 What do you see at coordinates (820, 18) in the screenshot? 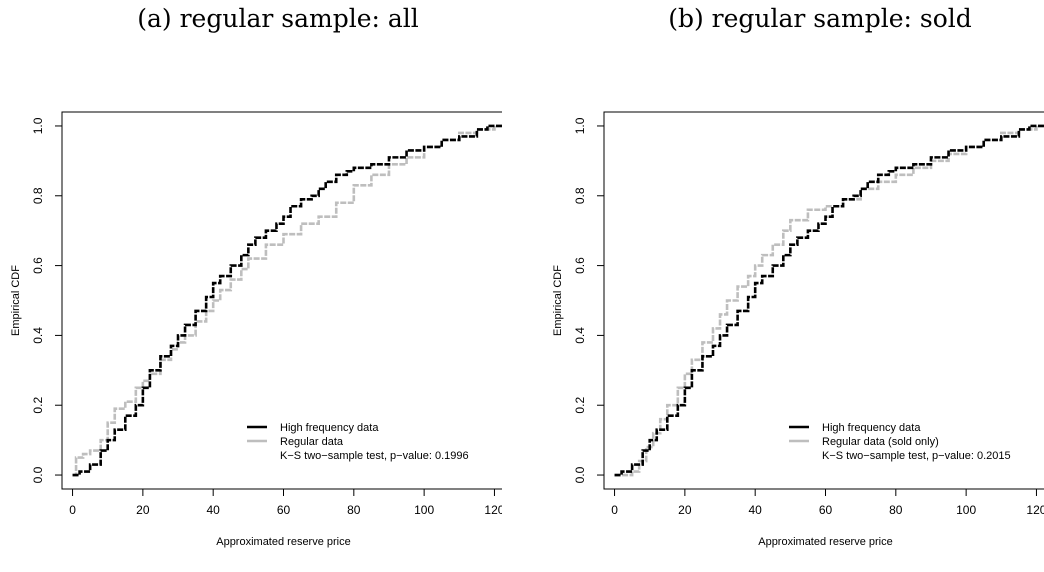
I see `panel-b-caption: (b) regular sample: sold` at bounding box center [820, 18].